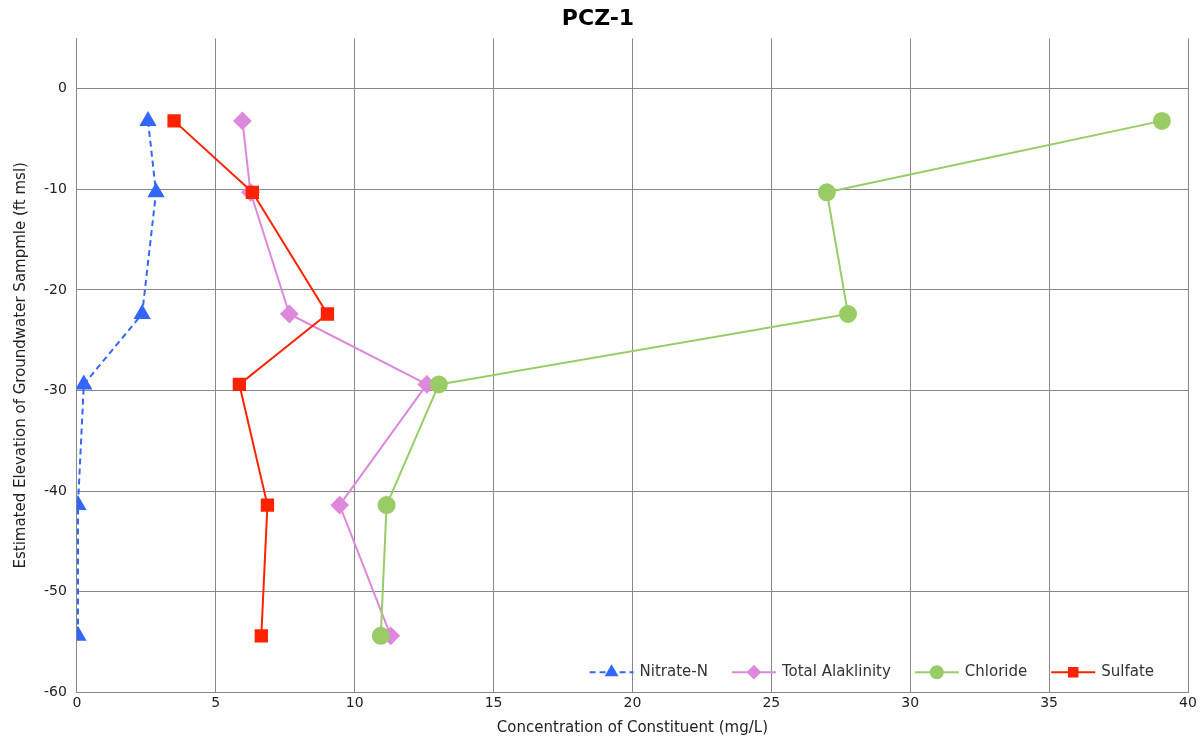  Describe the element at coordinates (1049, 702) in the screenshot. I see `x-tick-label: 35` at that location.